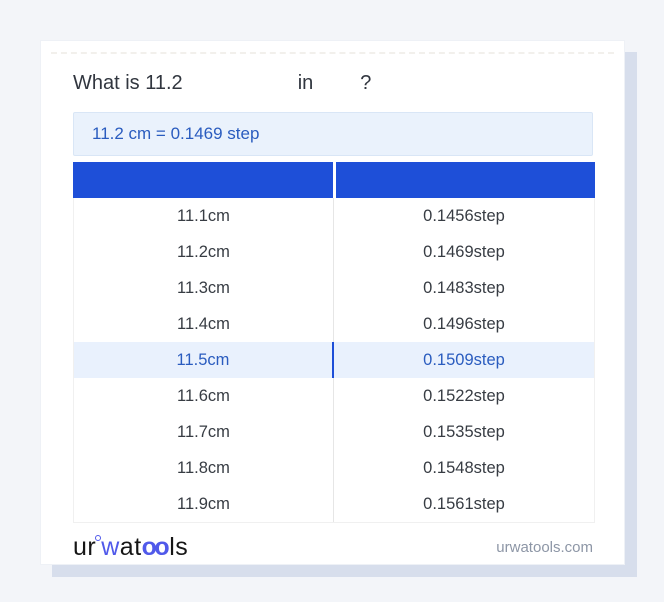 Image resolution: width=664 pixels, height=602 pixels. I want to click on logo-part-ls: ls, so click(179, 546).